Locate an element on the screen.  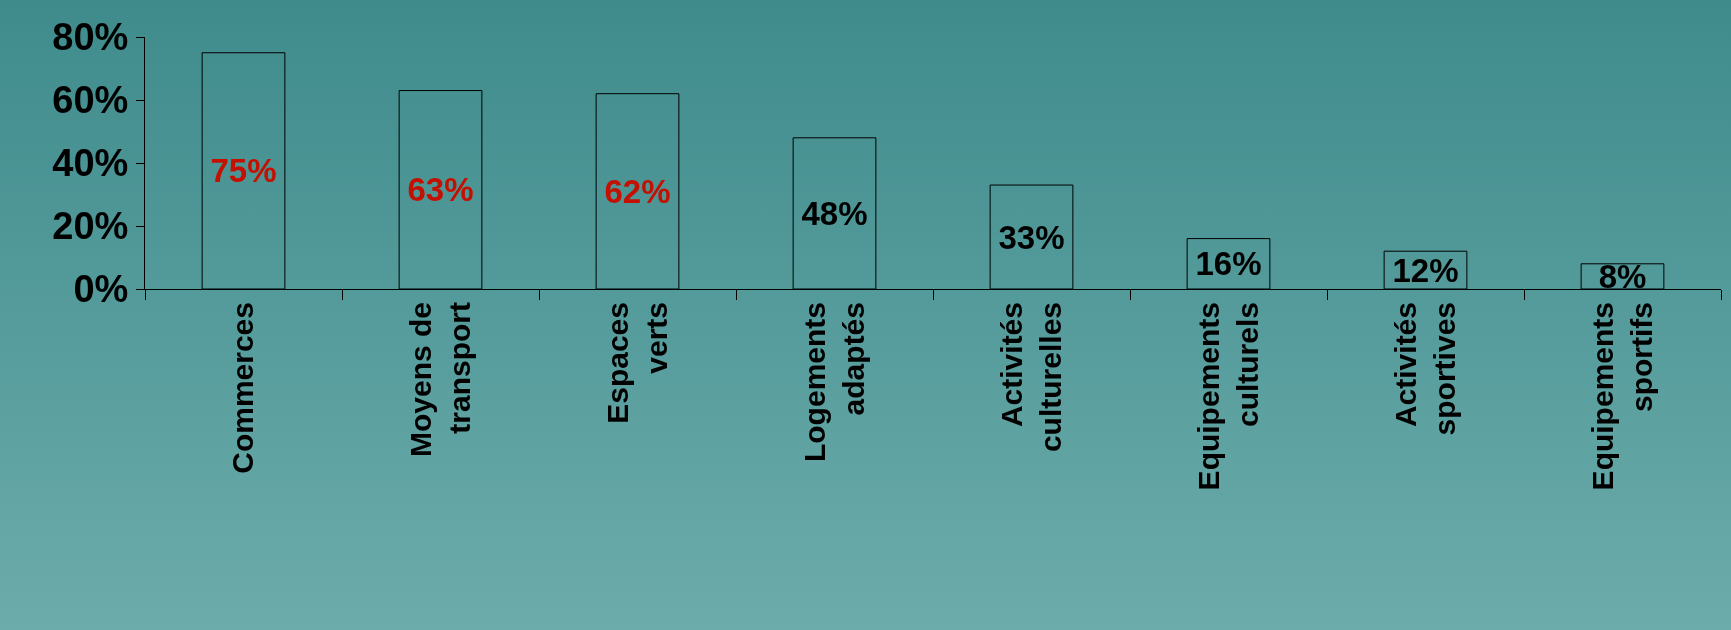
data-label: 12% is located at coordinates (1425, 270).